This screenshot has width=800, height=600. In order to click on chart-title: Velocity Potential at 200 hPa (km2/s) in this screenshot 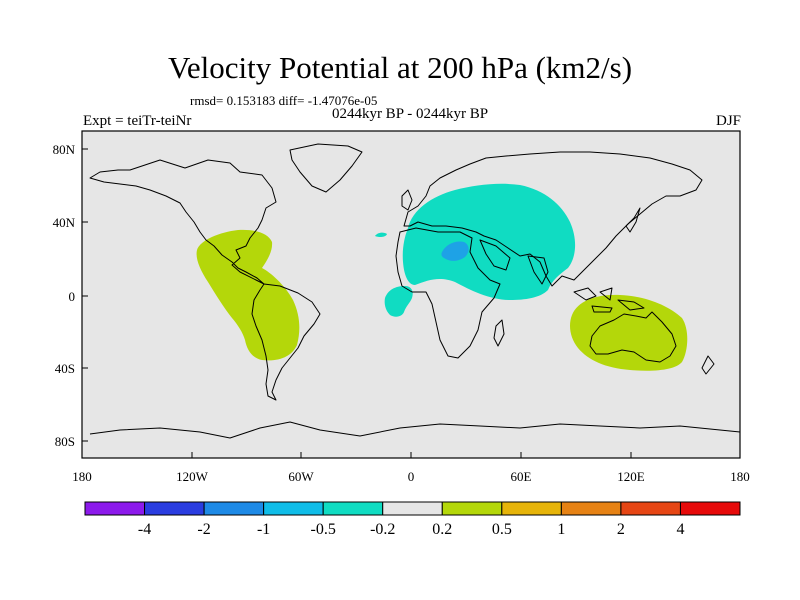, I will do `click(400, 67)`.